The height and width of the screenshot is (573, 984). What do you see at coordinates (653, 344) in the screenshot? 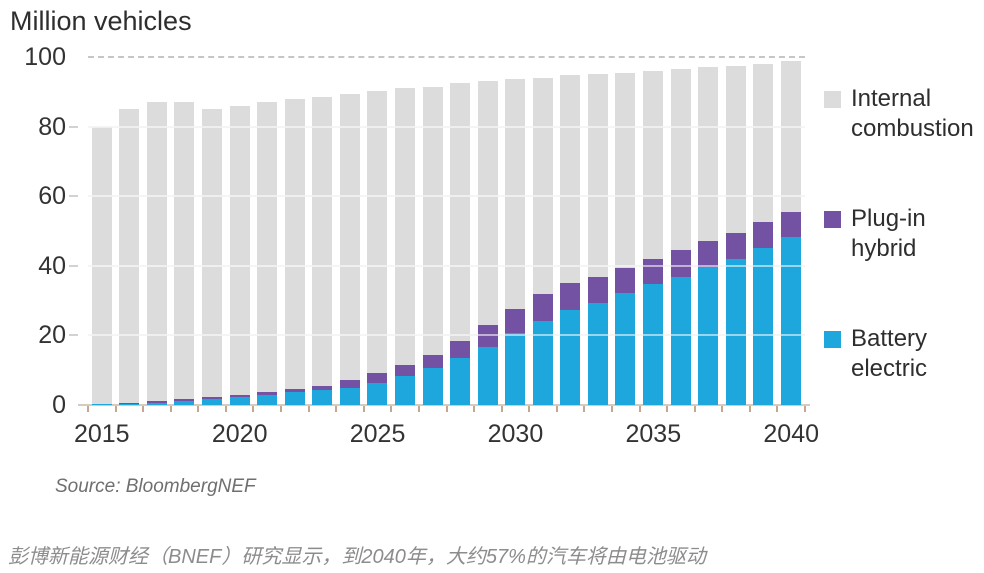
I see `segment-battery-electric-2035` at bounding box center [653, 344].